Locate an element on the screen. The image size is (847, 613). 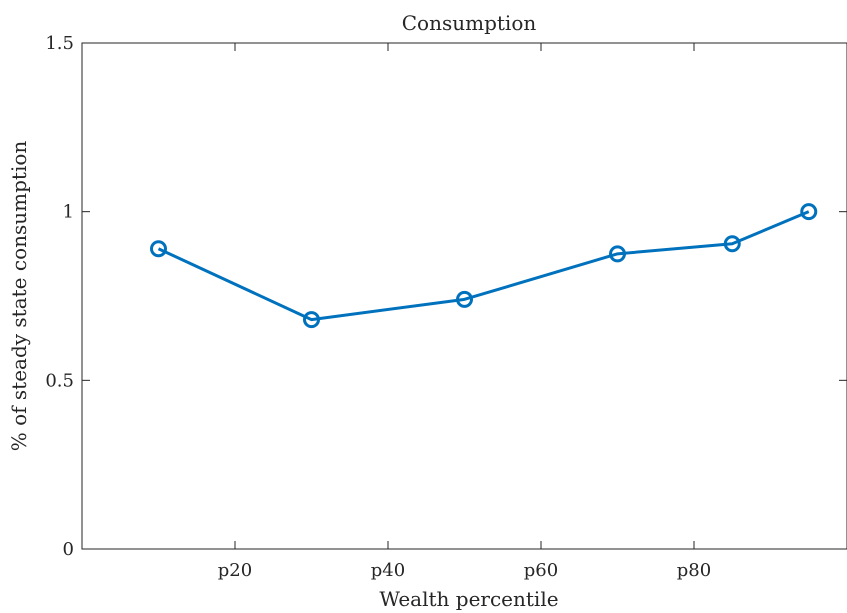
x-tick-label: p20 is located at coordinates (235, 570).